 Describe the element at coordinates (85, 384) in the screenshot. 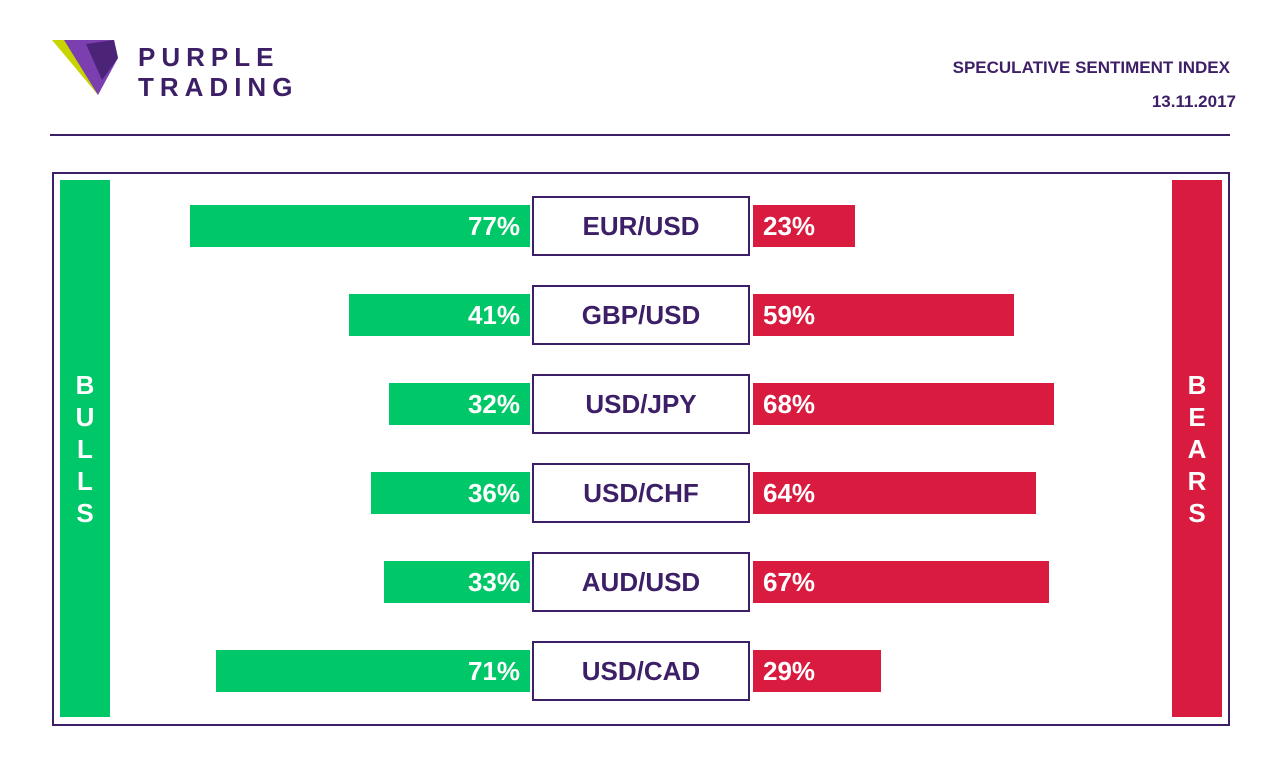

I see `bulls-letter: B` at that location.